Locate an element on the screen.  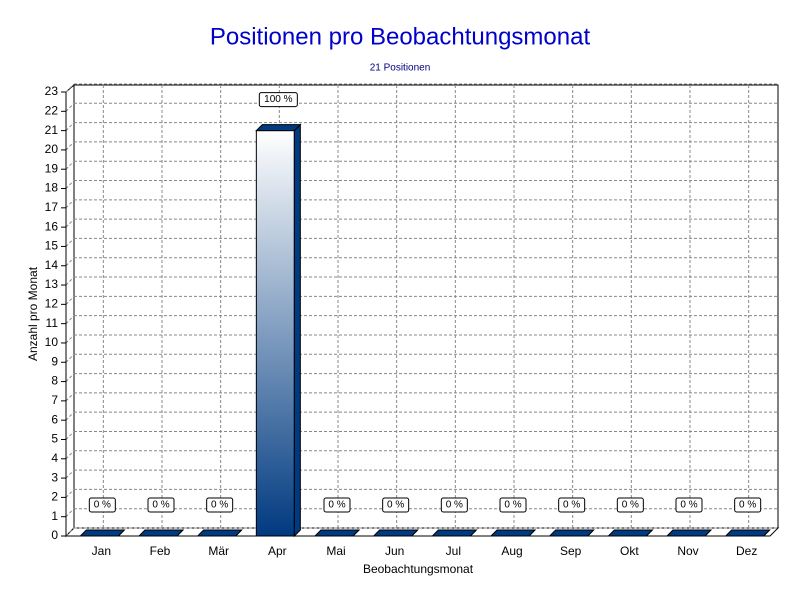
y-tick-label: 3 is located at coordinates (54, 477).